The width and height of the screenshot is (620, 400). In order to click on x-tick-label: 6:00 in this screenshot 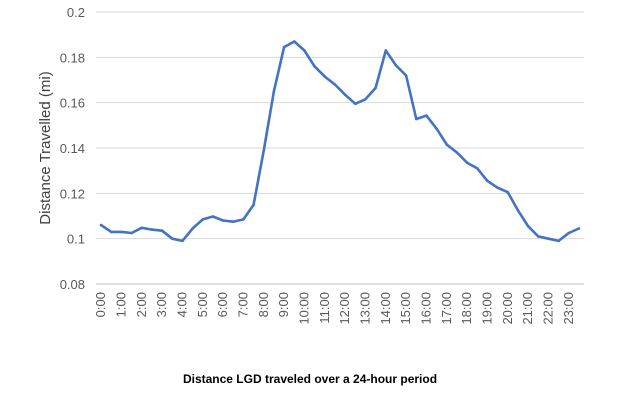, I will do `click(222, 304)`.